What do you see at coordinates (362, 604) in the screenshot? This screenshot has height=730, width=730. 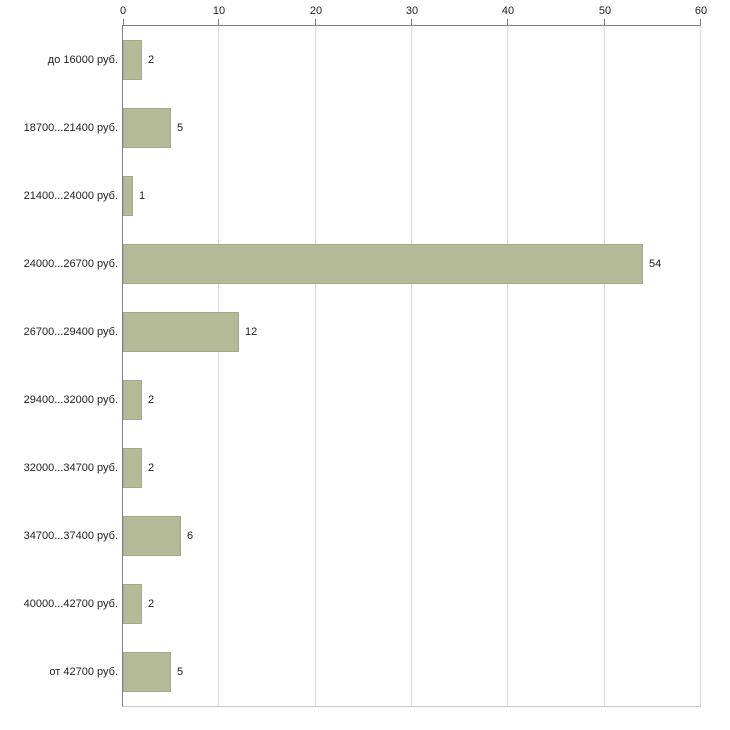 I see `bar-row: 40000...42700 руб. 2` at bounding box center [362, 604].